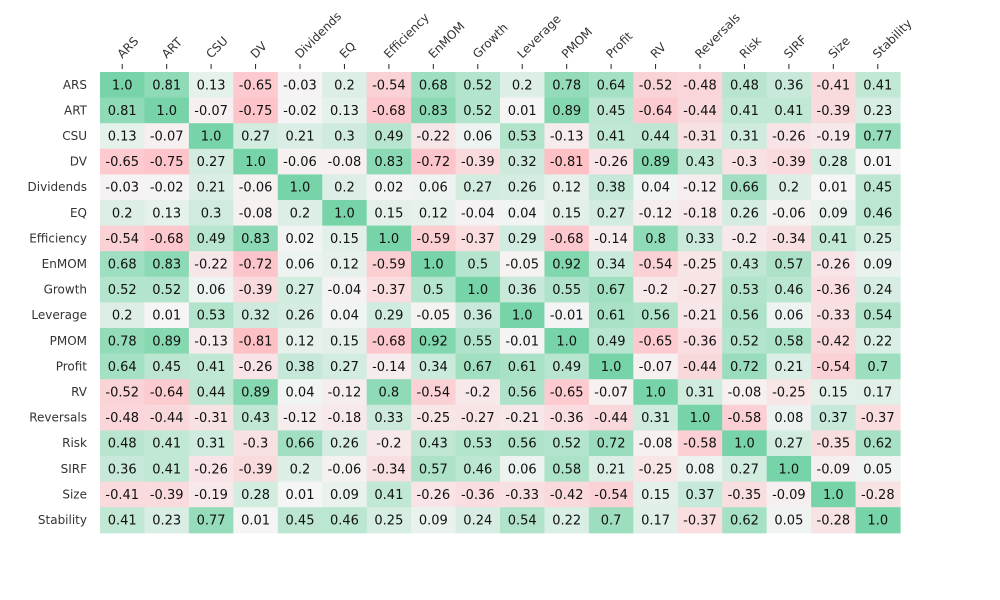  Describe the element at coordinates (878, 495) in the screenshot. I see `cell-value-label: -0.28` at that location.